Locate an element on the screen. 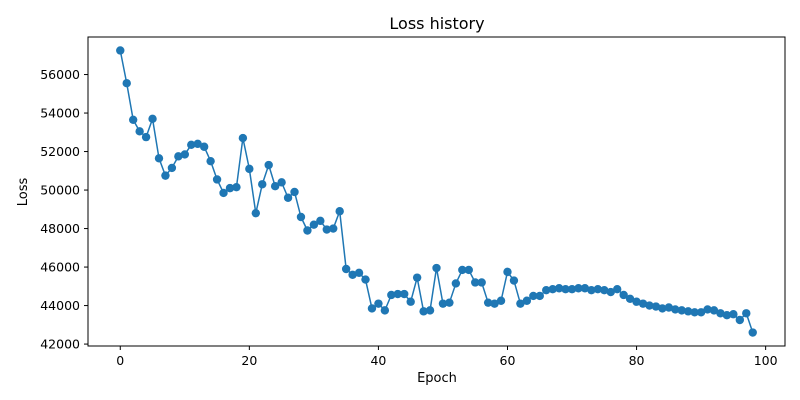 The height and width of the screenshot is (400, 800). y-tick-label: 54000 is located at coordinates (60, 113).